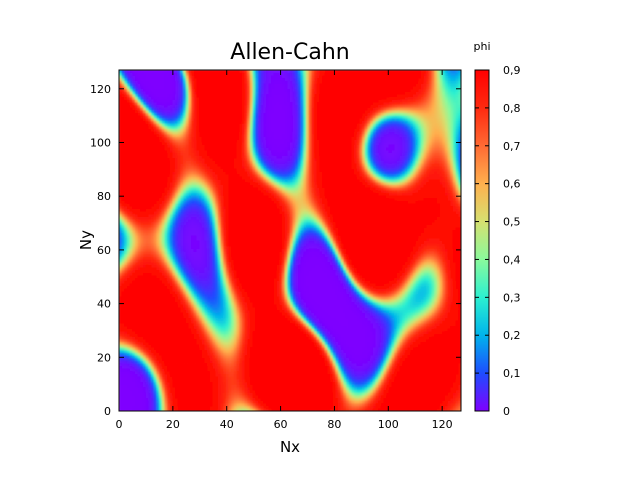  Describe the element at coordinates (119, 424) in the screenshot. I see `x-tick-label: 0` at that location.